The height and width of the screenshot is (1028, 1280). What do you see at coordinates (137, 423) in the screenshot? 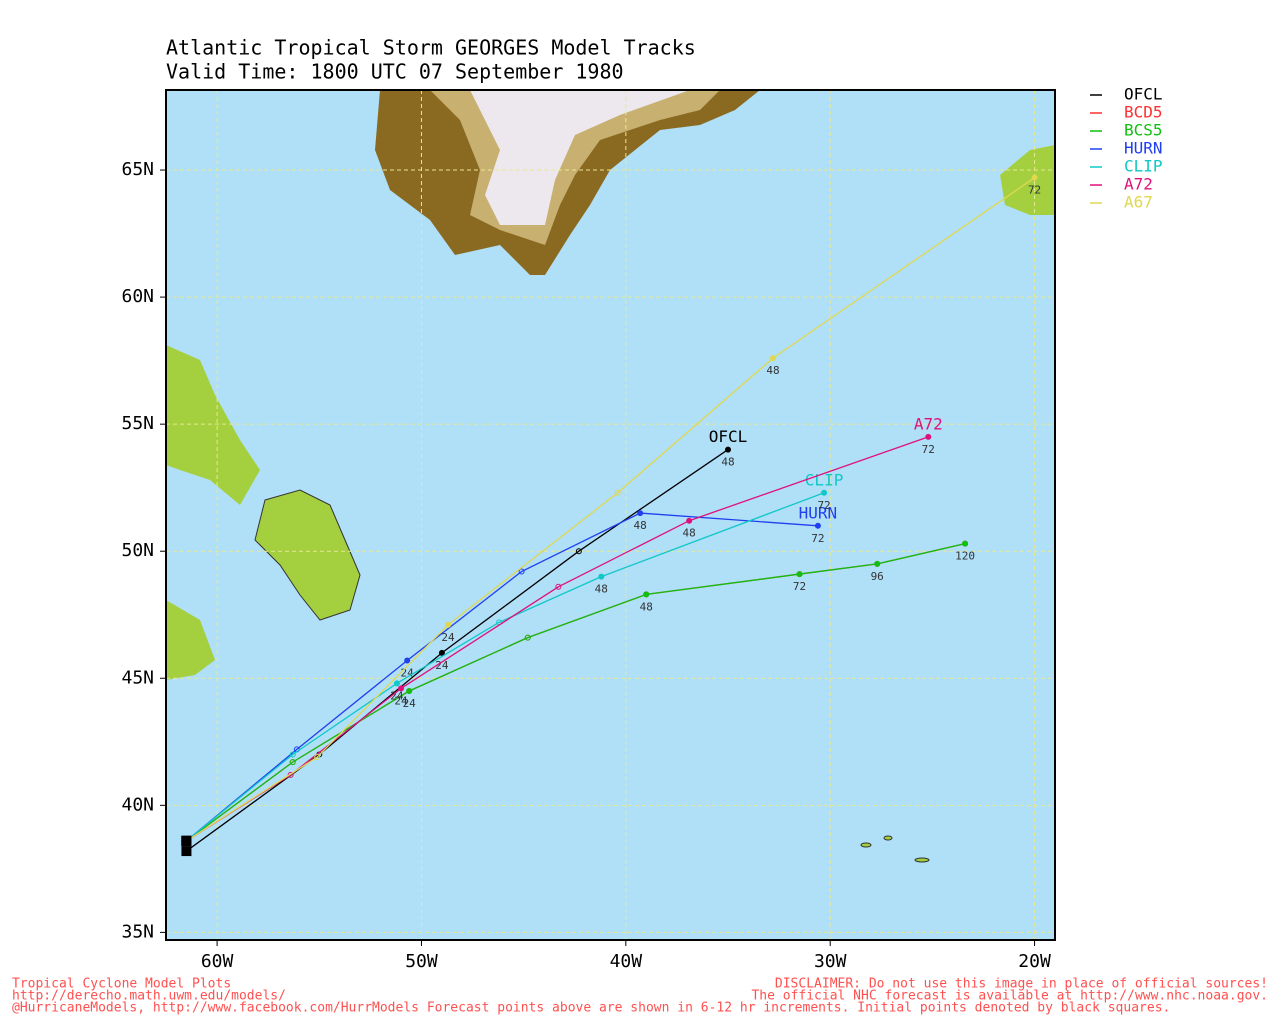
I see `y-tick-label: 55N` at bounding box center [137, 423].